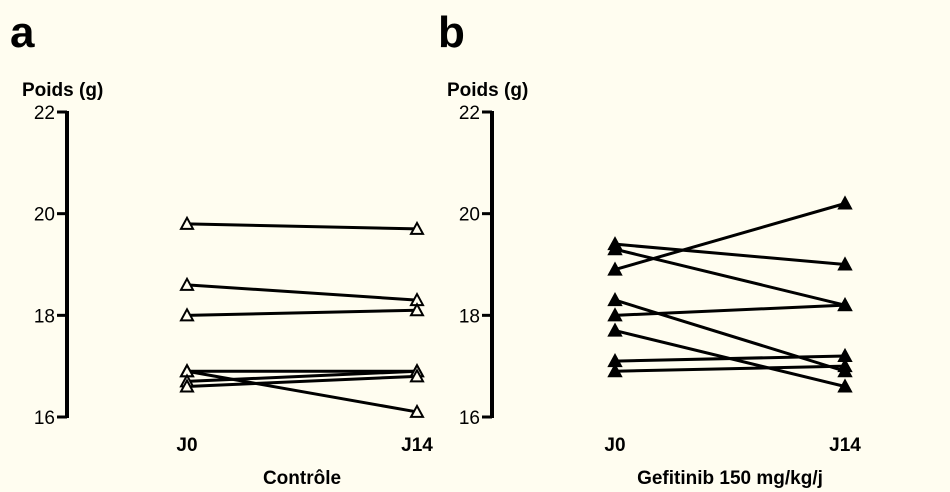 This screenshot has width=950, height=492. Describe the element at coordinates (469, 316) in the screenshot. I see `chart2-y-tick-label: 18` at that location.